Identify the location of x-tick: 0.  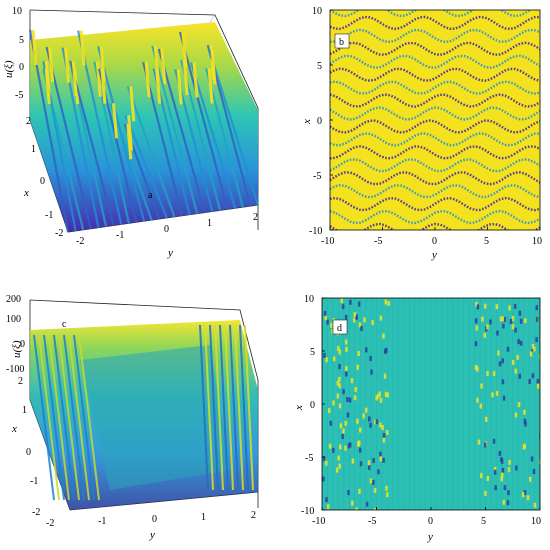
(42, 181).